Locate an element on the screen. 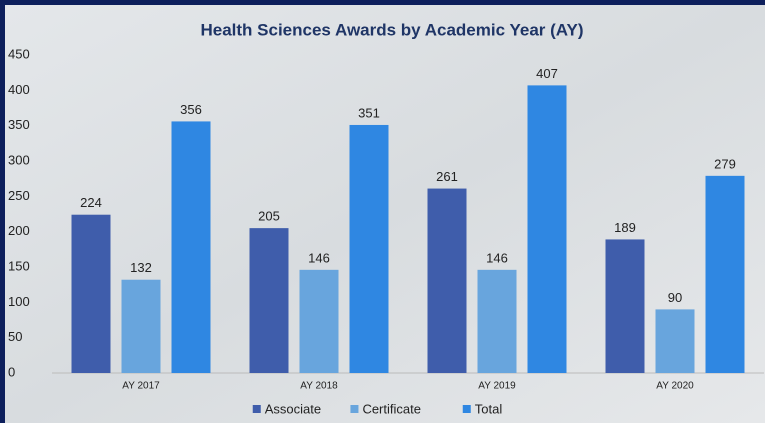  y-tick-label: 450 is located at coordinates (19, 53).